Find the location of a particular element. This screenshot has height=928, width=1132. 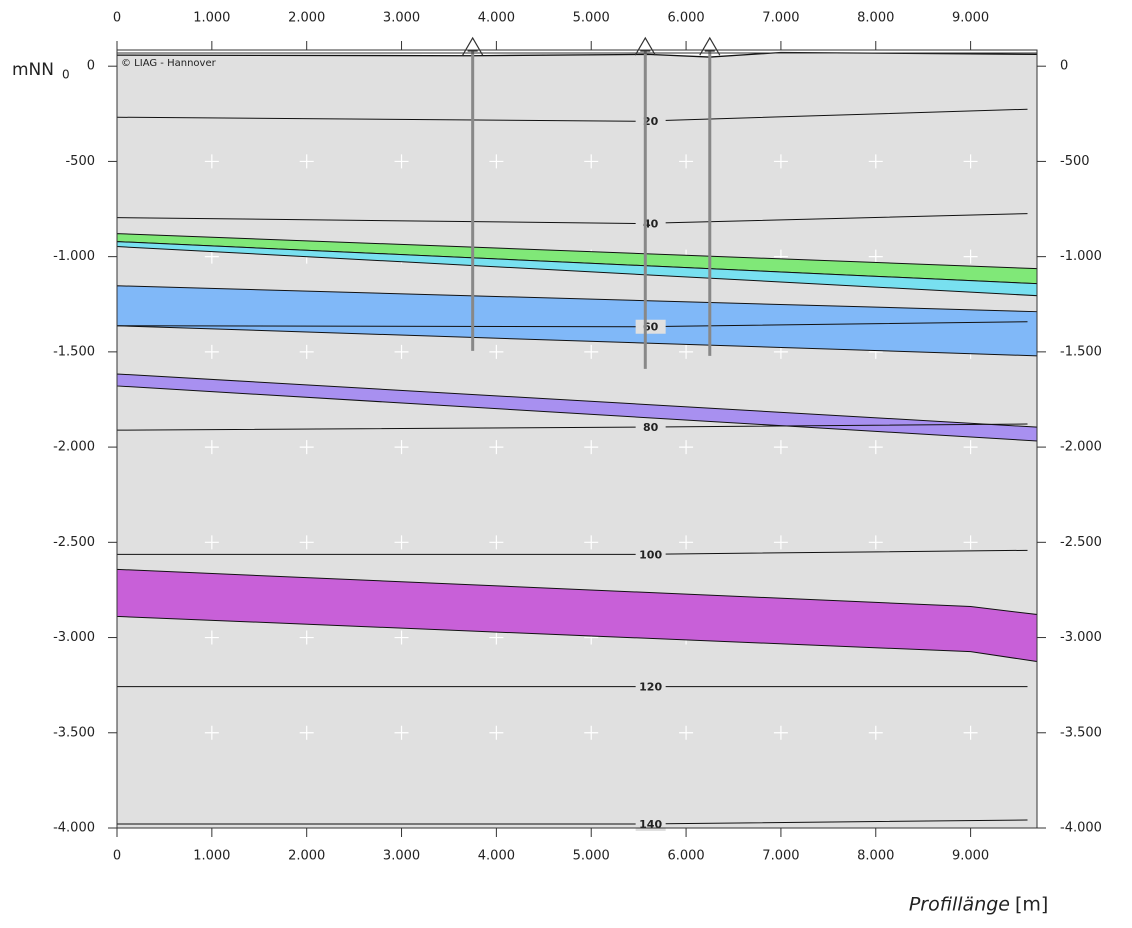

isoline-label: 140 is located at coordinates (650, 824).